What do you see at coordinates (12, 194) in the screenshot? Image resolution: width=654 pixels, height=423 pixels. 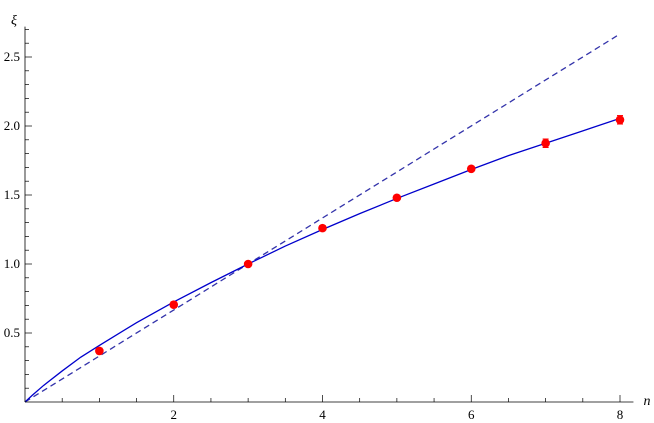 I see `y-tick-label: 1.5` at bounding box center [12, 194].